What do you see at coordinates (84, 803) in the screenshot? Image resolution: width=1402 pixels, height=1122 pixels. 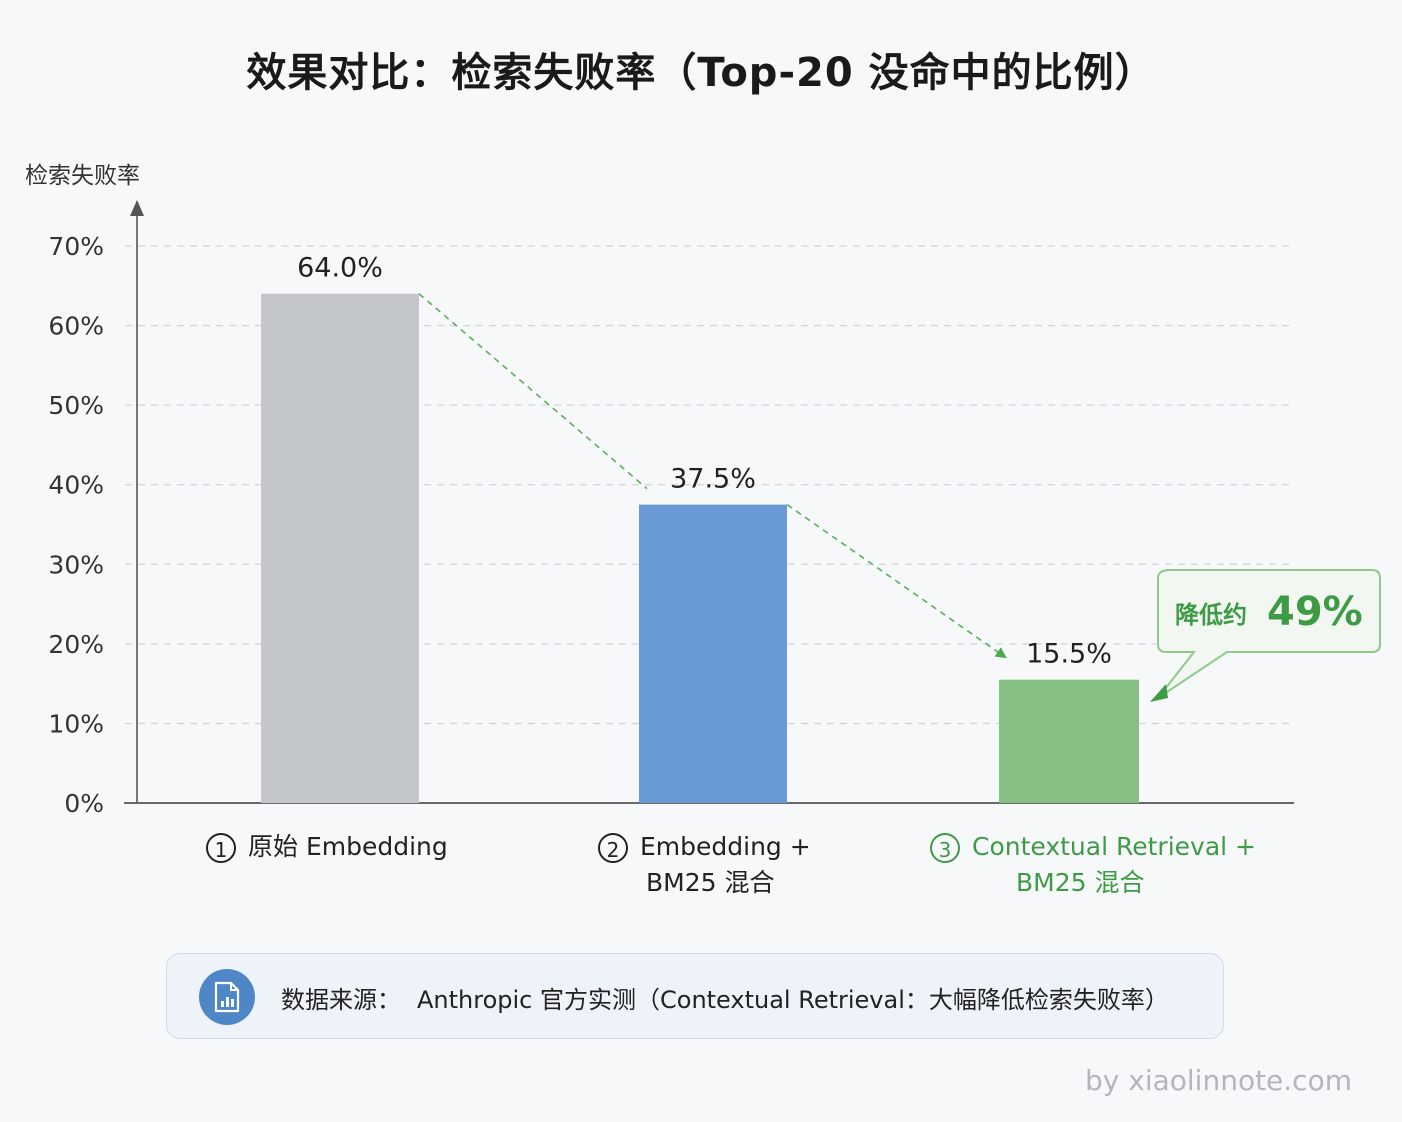 I see `y-tick-label: 0%` at bounding box center [84, 803].